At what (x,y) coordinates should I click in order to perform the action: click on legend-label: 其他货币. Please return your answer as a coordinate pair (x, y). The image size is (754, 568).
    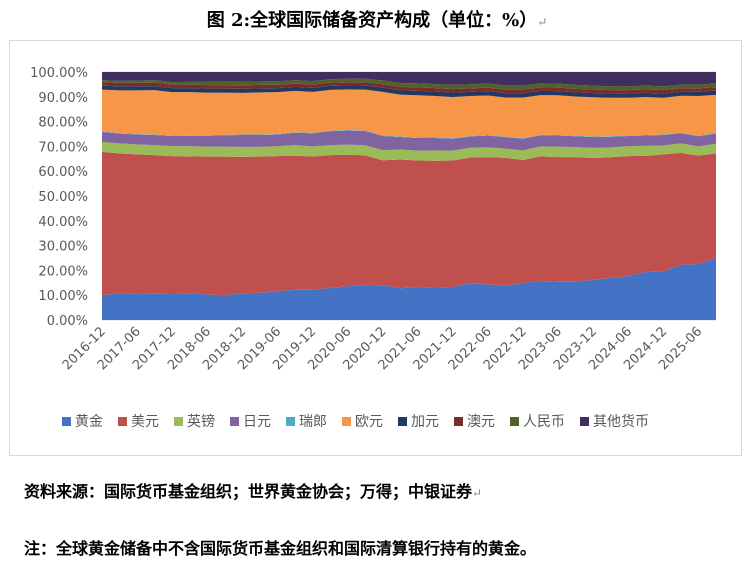
    Looking at the image, I should click on (621, 421).